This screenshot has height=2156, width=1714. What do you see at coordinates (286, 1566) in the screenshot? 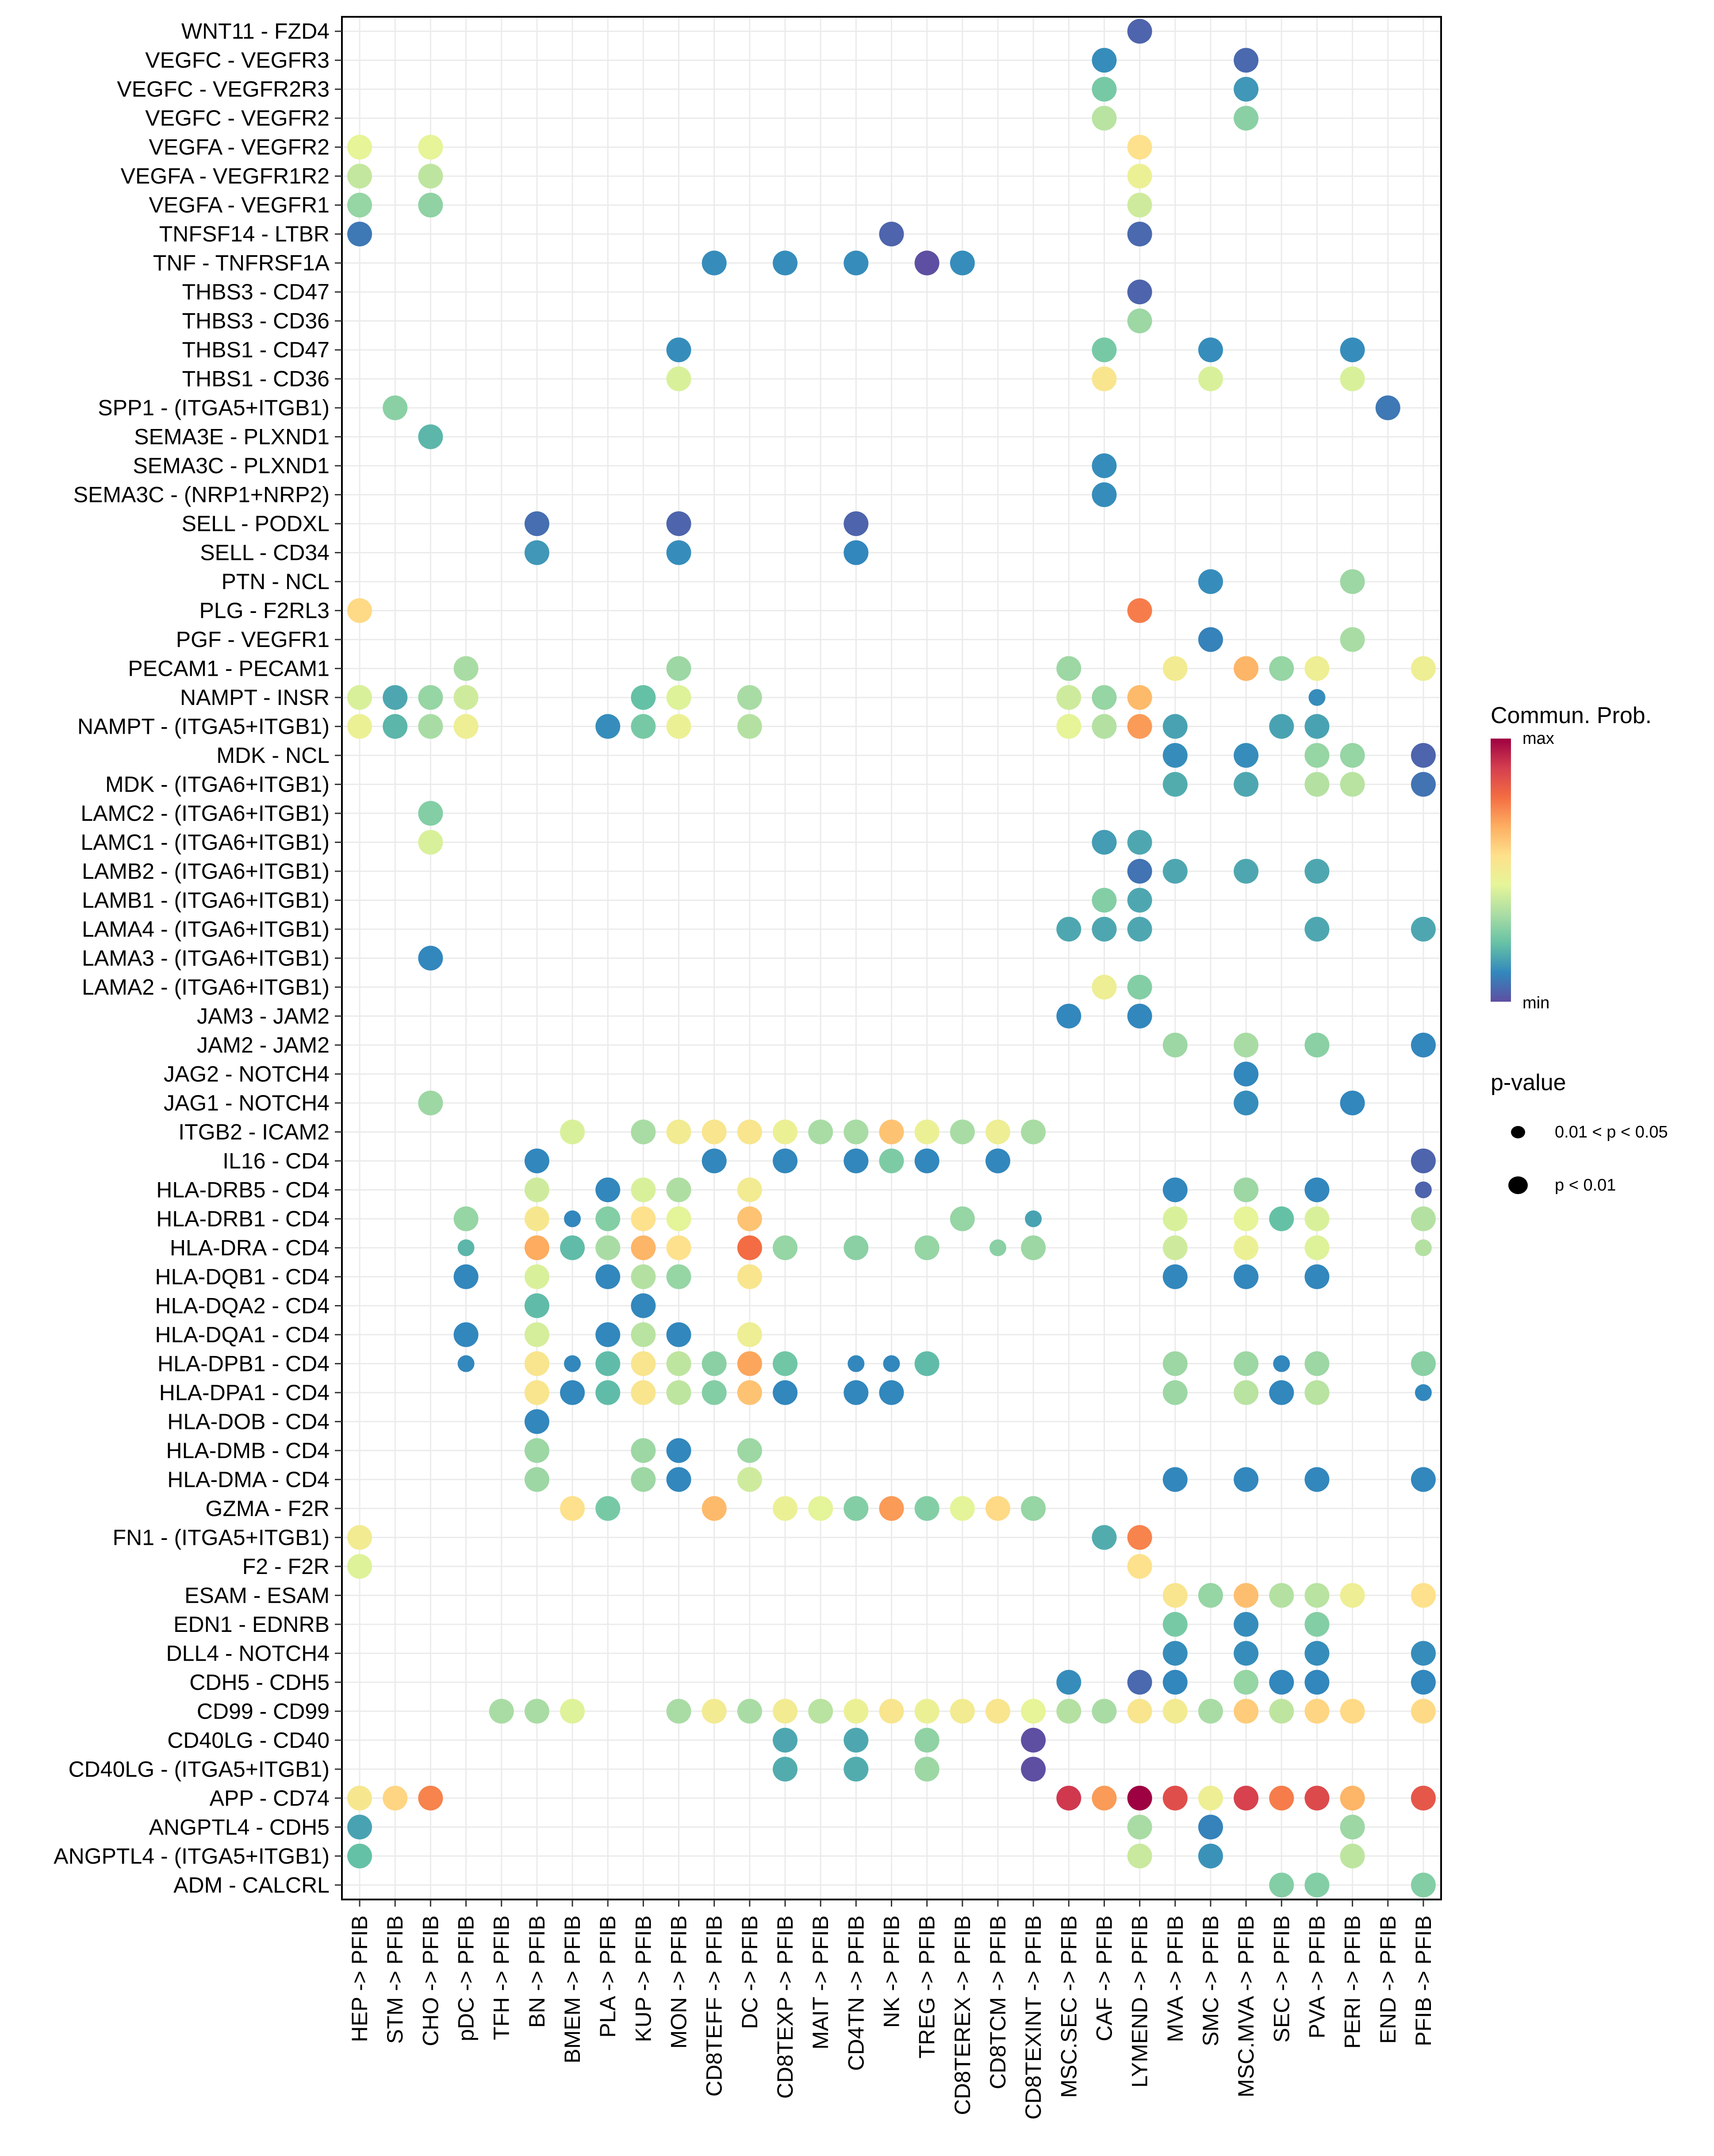
I see `y-tick-label: F2 - F2R` at bounding box center [286, 1566].